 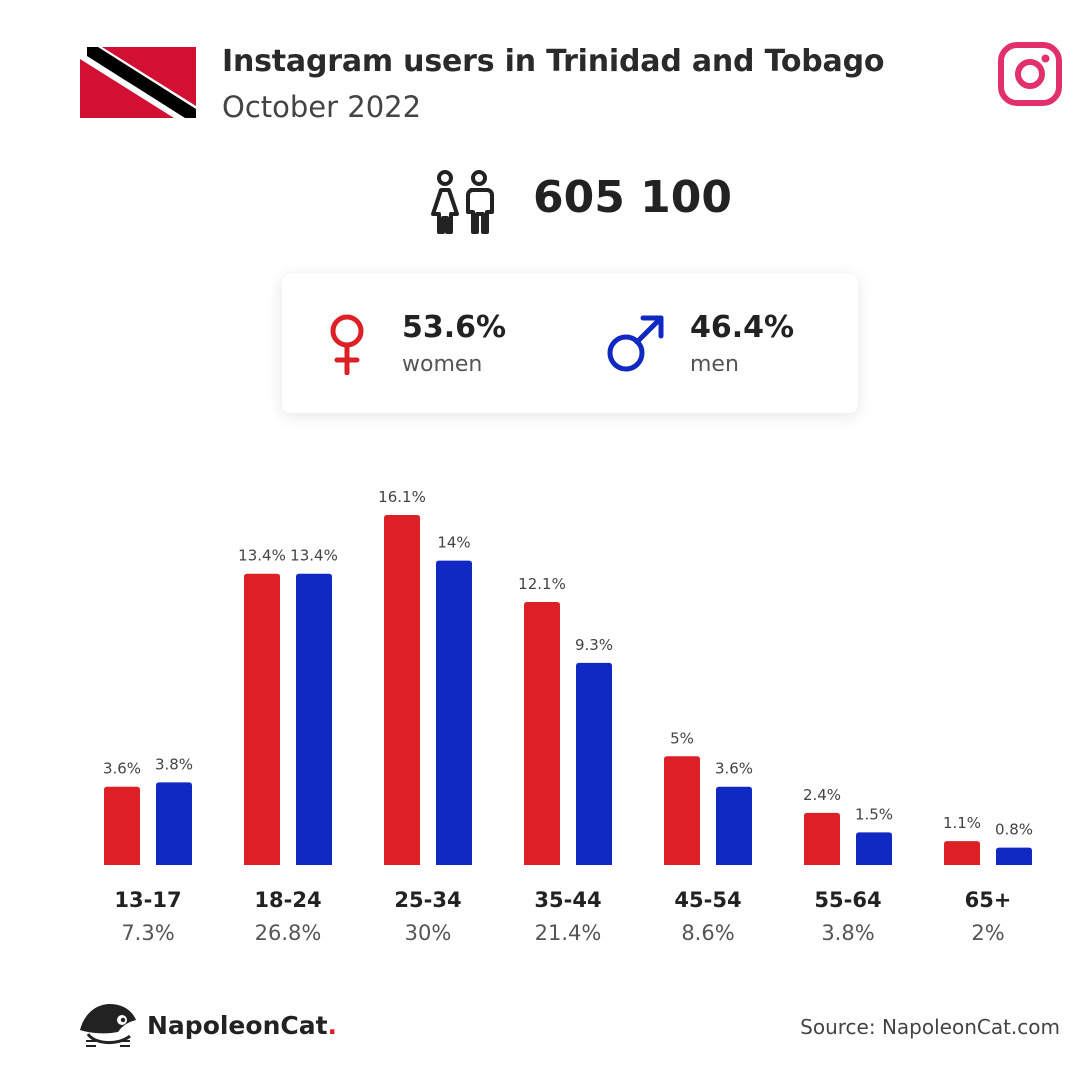 I want to click on women-label: women, so click(x=442, y=364).